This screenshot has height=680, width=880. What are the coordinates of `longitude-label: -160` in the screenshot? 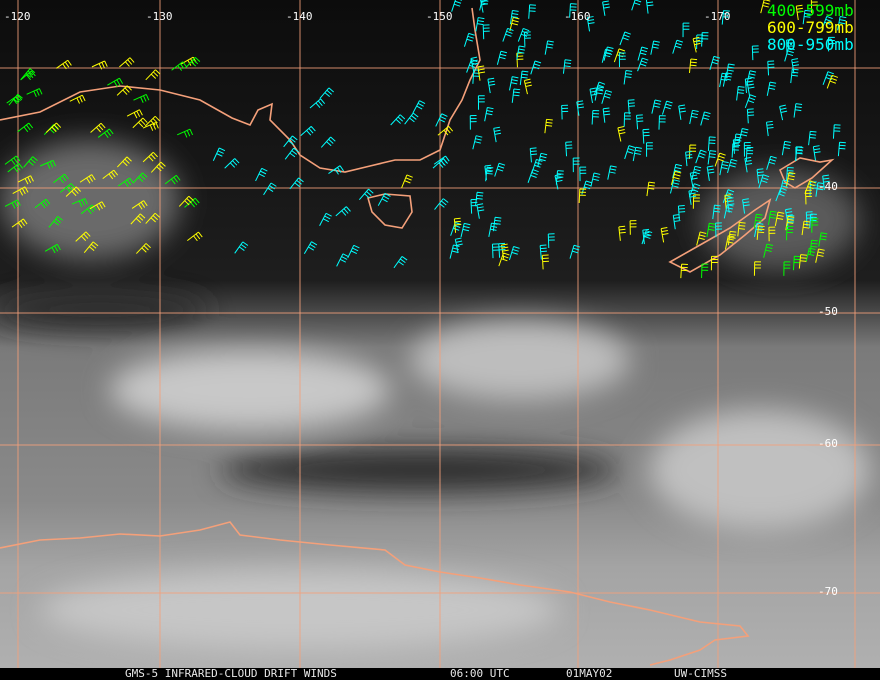 It's located at (577, 16).